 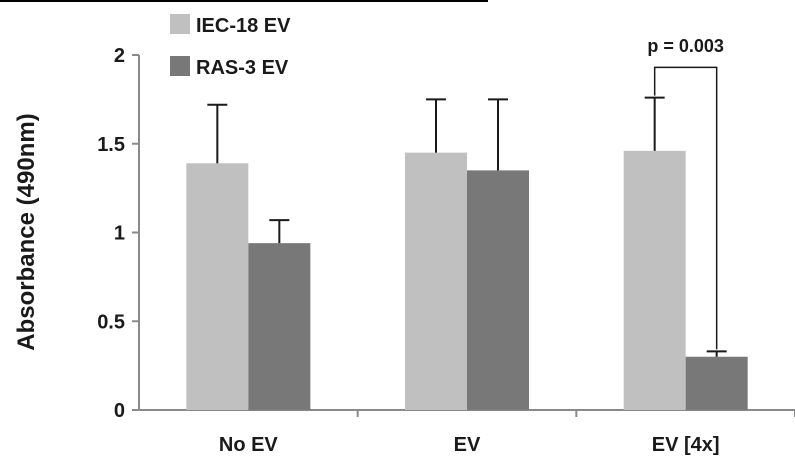 I want to click on significance-annotation: p = 0.003, so click(x=685, y=193).